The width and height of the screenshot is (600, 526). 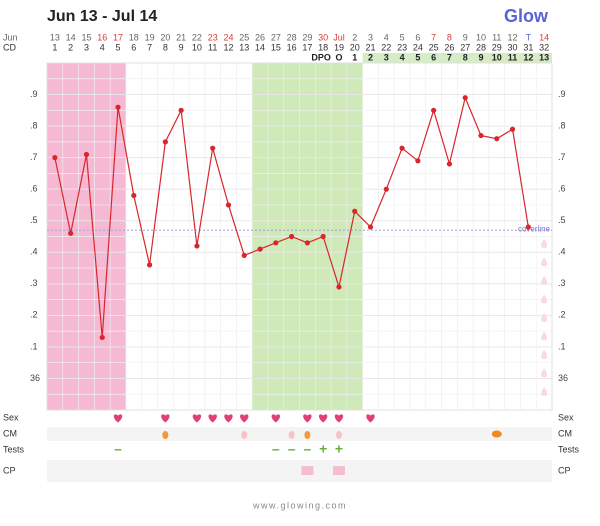 I want to click on test-mark: –, so click(x=276, y=449).